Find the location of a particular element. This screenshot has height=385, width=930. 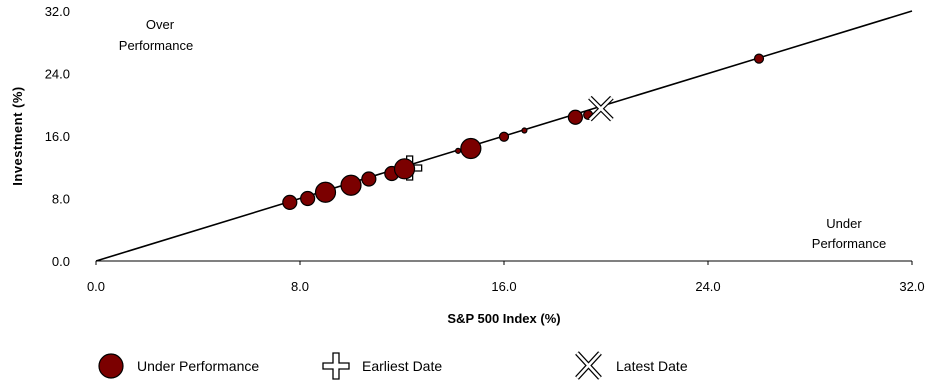

tick-marks is located at coordinates (504, 263).